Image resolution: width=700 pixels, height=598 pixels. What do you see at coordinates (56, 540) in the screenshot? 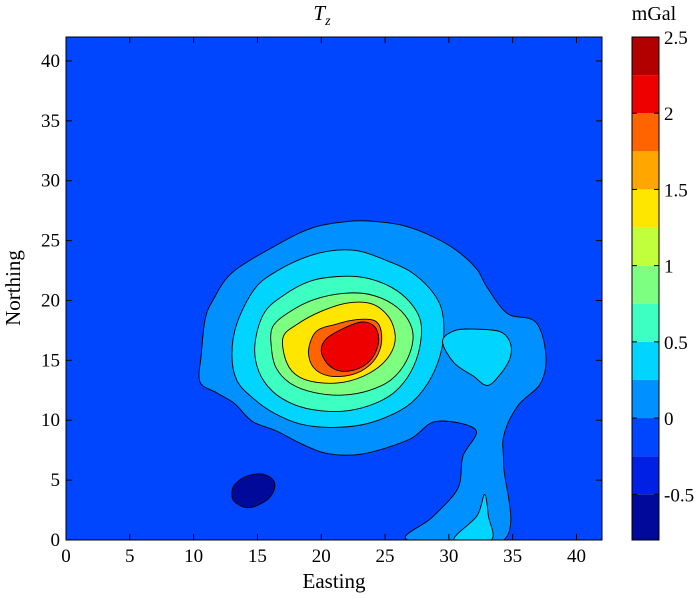
I see `y-tick-label: 0` at bounding box center [56, 540].